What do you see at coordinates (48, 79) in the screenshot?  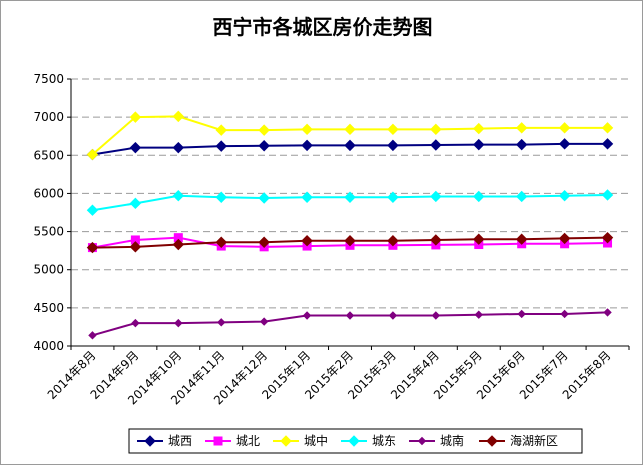 I see `y-tick-label: 7500` at bounding box center [48, 79].